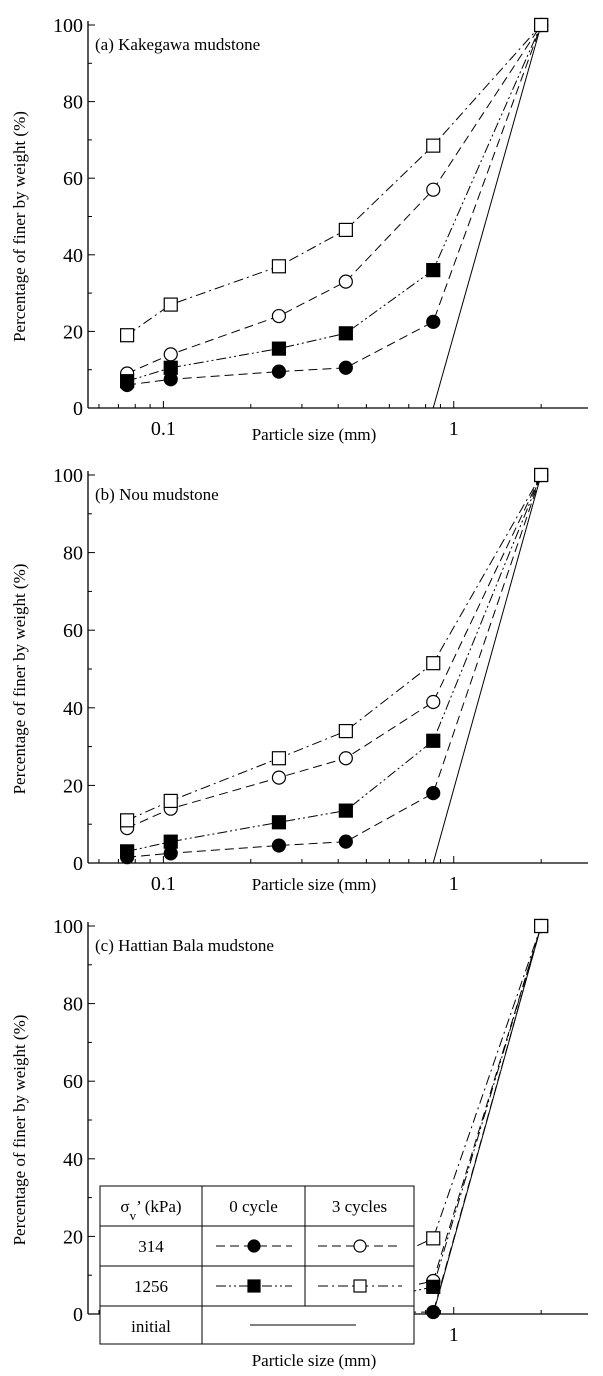 Image resolution: width=603 pixels, height=1376 pixels. What do you see at coordinates (151, 1286) in the screenshot?
I see `legend-row-1256: 1256` at bounding box center [151, 1286].